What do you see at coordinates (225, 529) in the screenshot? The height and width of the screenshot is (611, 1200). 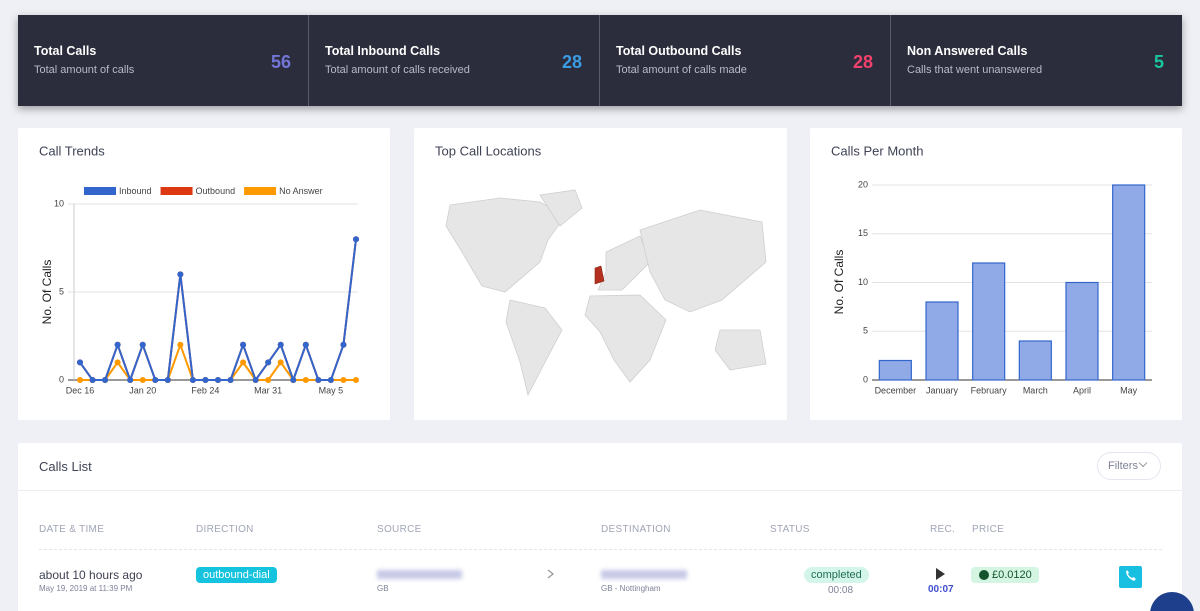 I see `column-header: DIRECTION` at bounding box center [225, 529].